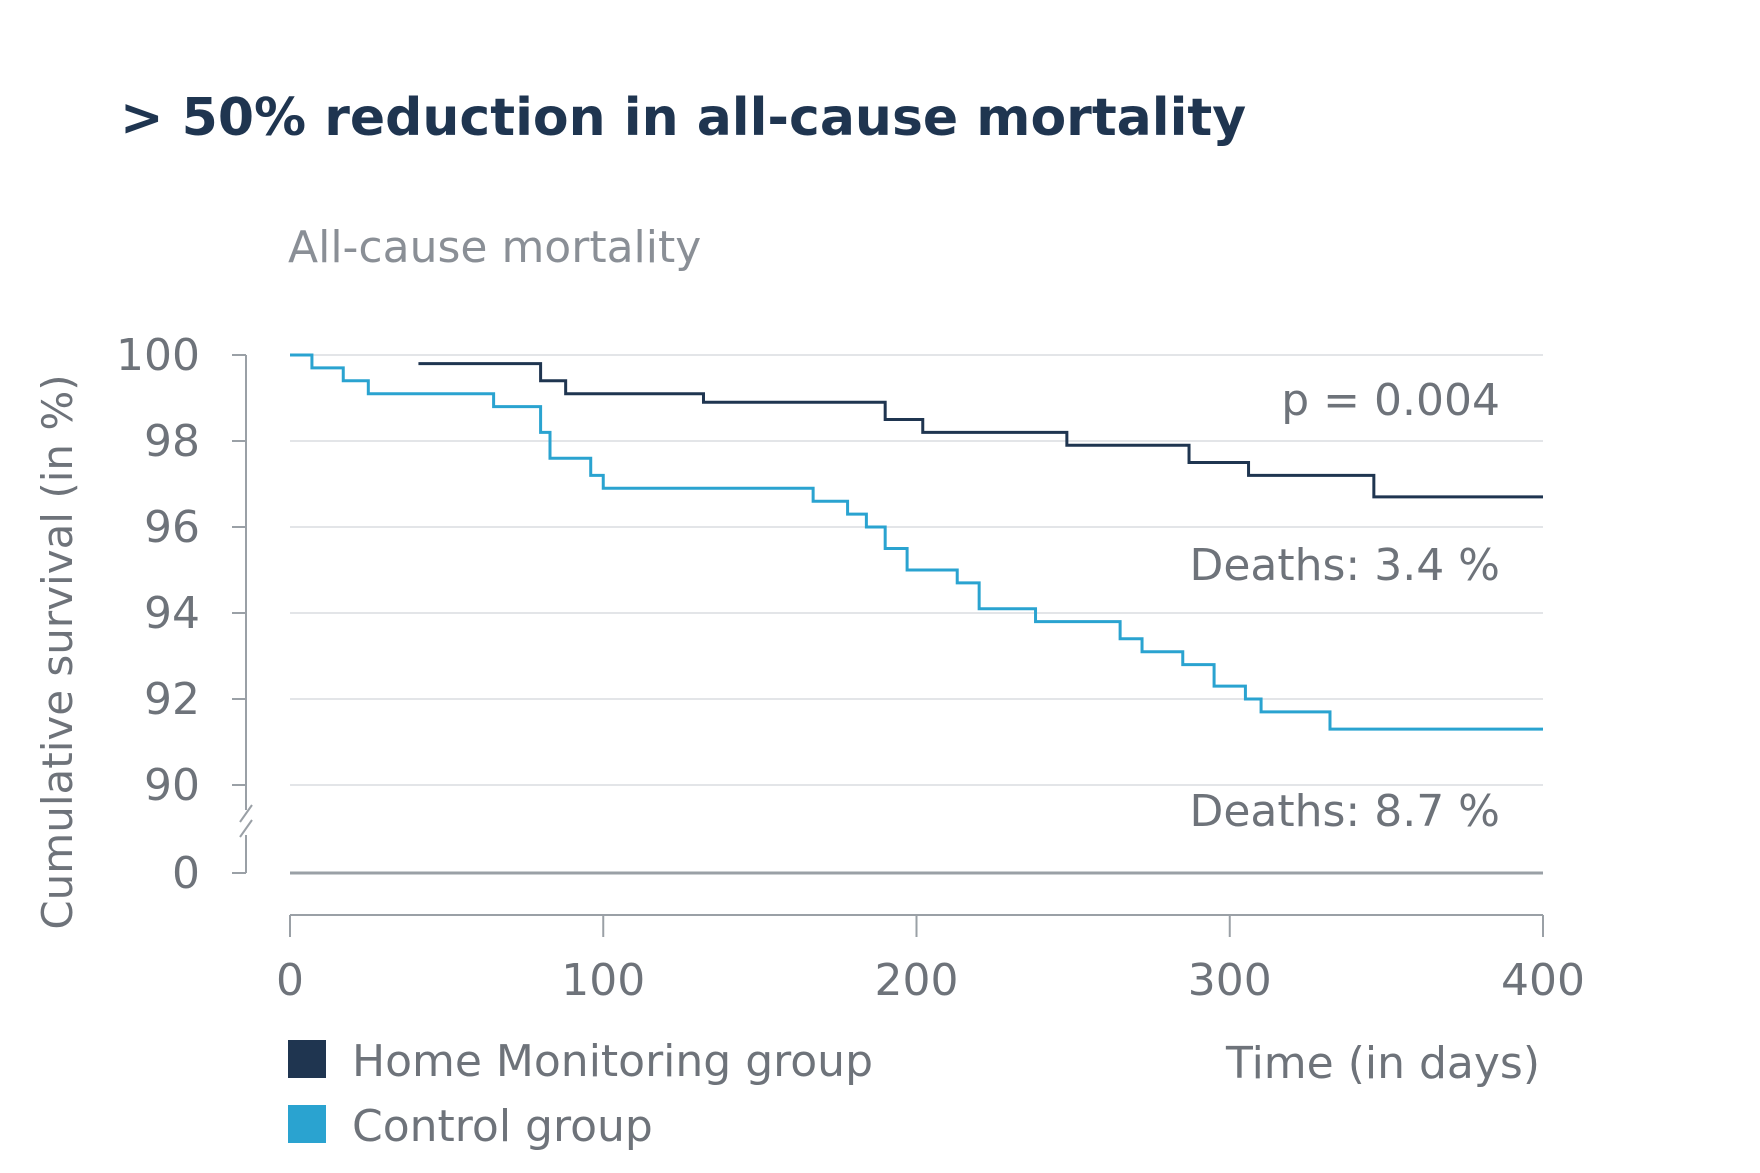  I want to click on y-tick-label-94: 94, so click(172, 613).